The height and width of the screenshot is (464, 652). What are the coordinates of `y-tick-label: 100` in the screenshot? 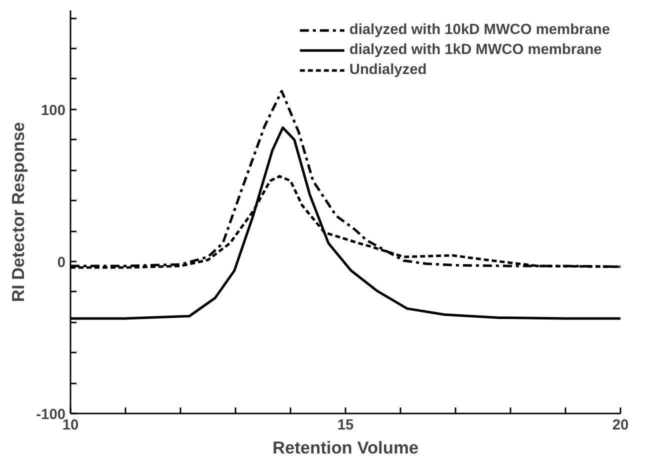 It's located at (53, 110).